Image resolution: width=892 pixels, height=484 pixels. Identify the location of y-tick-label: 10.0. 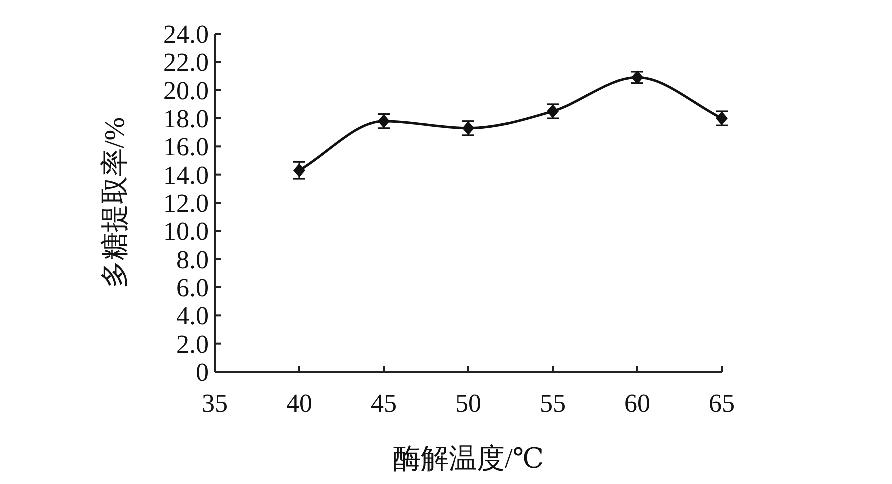
(186, 231).